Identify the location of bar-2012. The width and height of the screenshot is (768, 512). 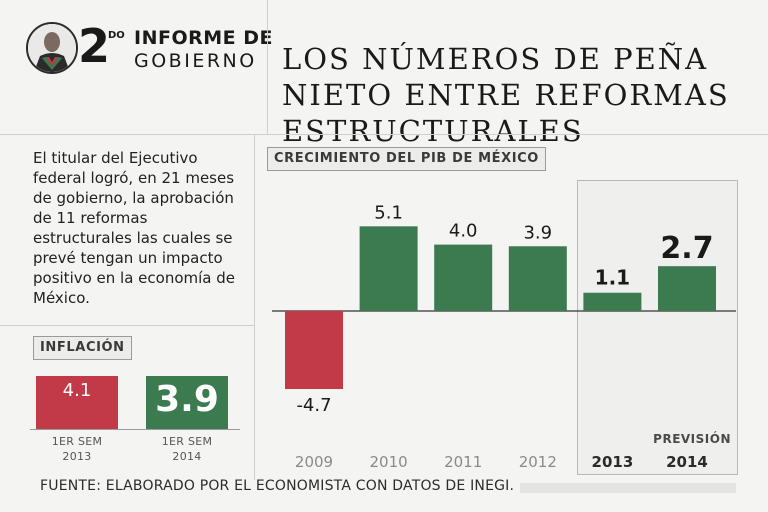
(537, 278).